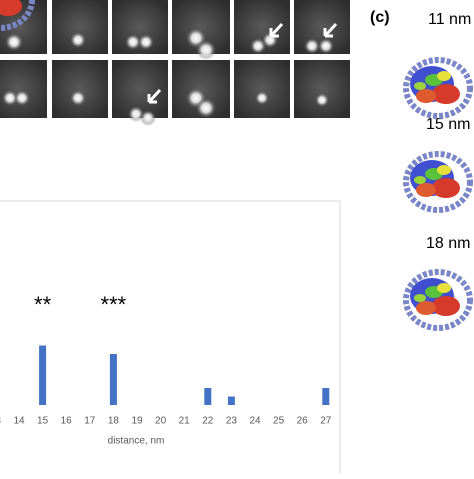 The image size is (474, 479). Describe the element at coordinates (380, 17) in the screenshot. I see `panel-label: (c)` at that location.